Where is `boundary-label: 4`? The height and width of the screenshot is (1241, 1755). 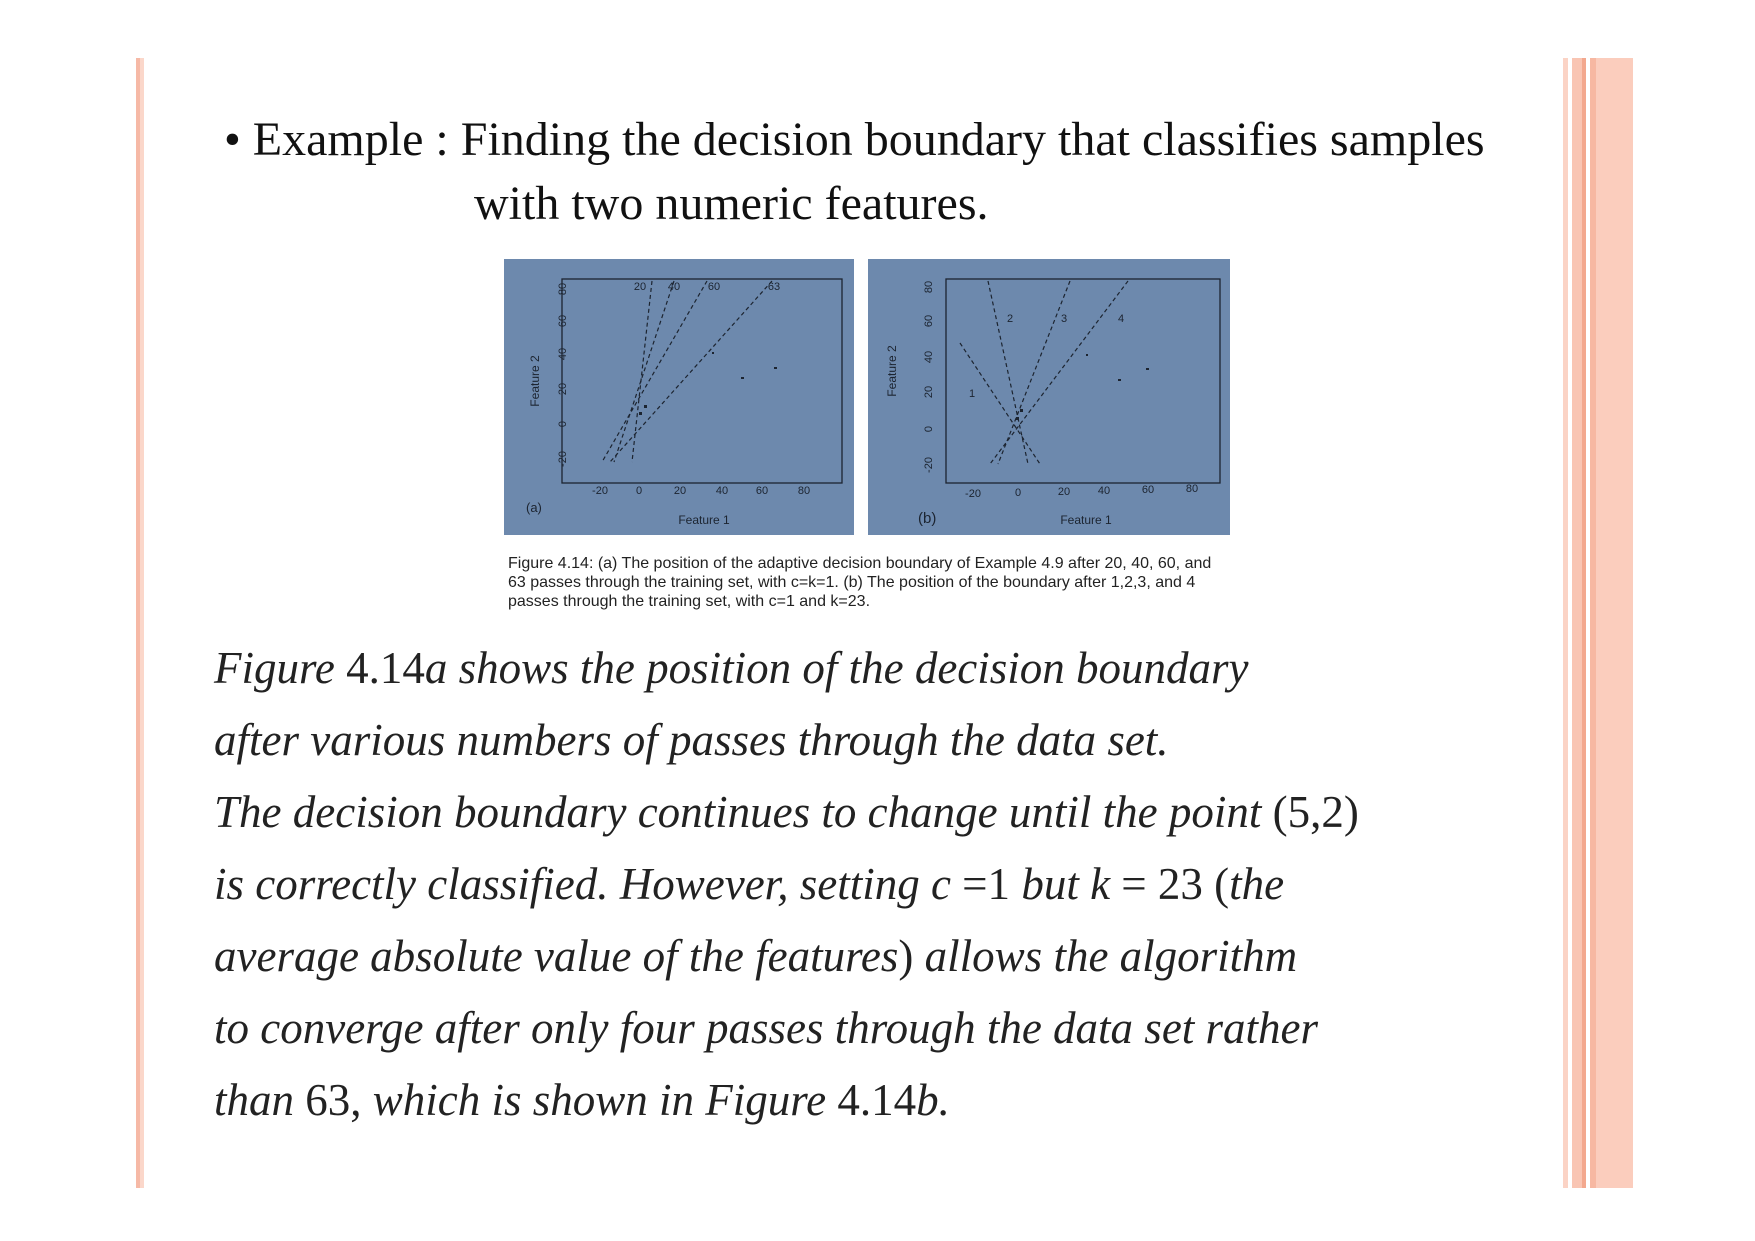
boundary-label: 4 is located at coordinates (1121, 319).